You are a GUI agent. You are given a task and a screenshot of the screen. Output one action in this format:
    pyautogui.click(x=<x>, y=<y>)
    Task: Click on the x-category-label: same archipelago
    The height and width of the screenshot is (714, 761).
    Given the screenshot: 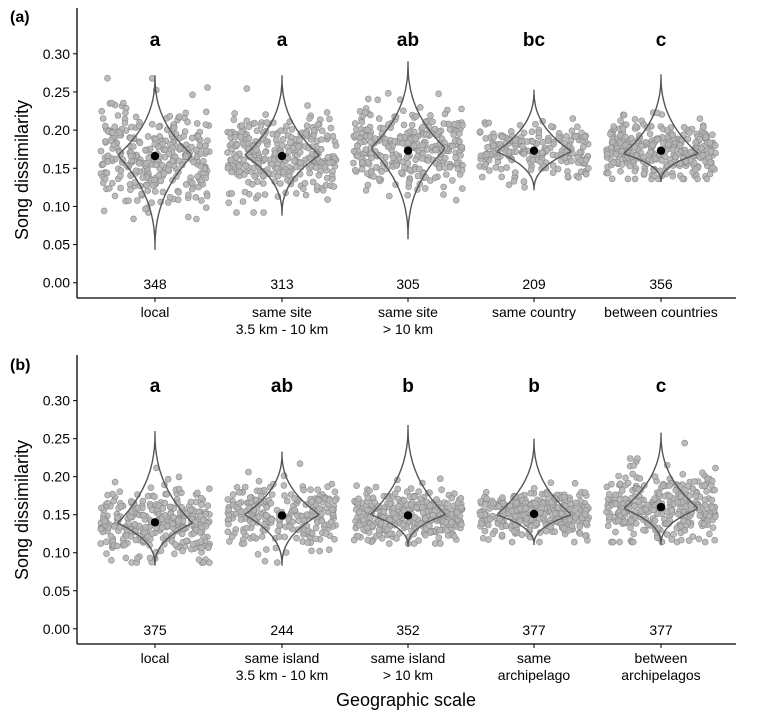 What is the action you would take?
    pyautogui.click(x=534, y=666)
    